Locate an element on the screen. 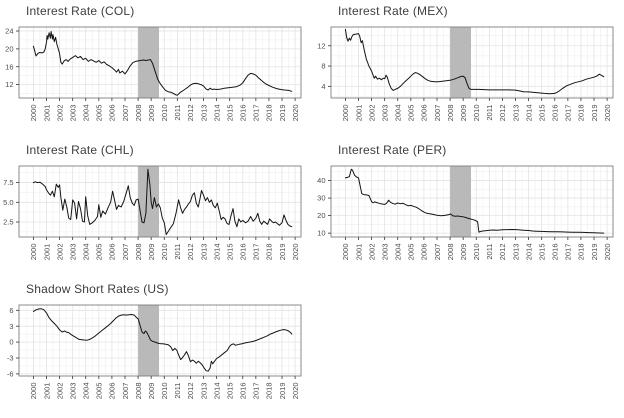 The width and height of the screenshot is (624, 418). y-tick-label: 4 is located at coordinates (323, 86).